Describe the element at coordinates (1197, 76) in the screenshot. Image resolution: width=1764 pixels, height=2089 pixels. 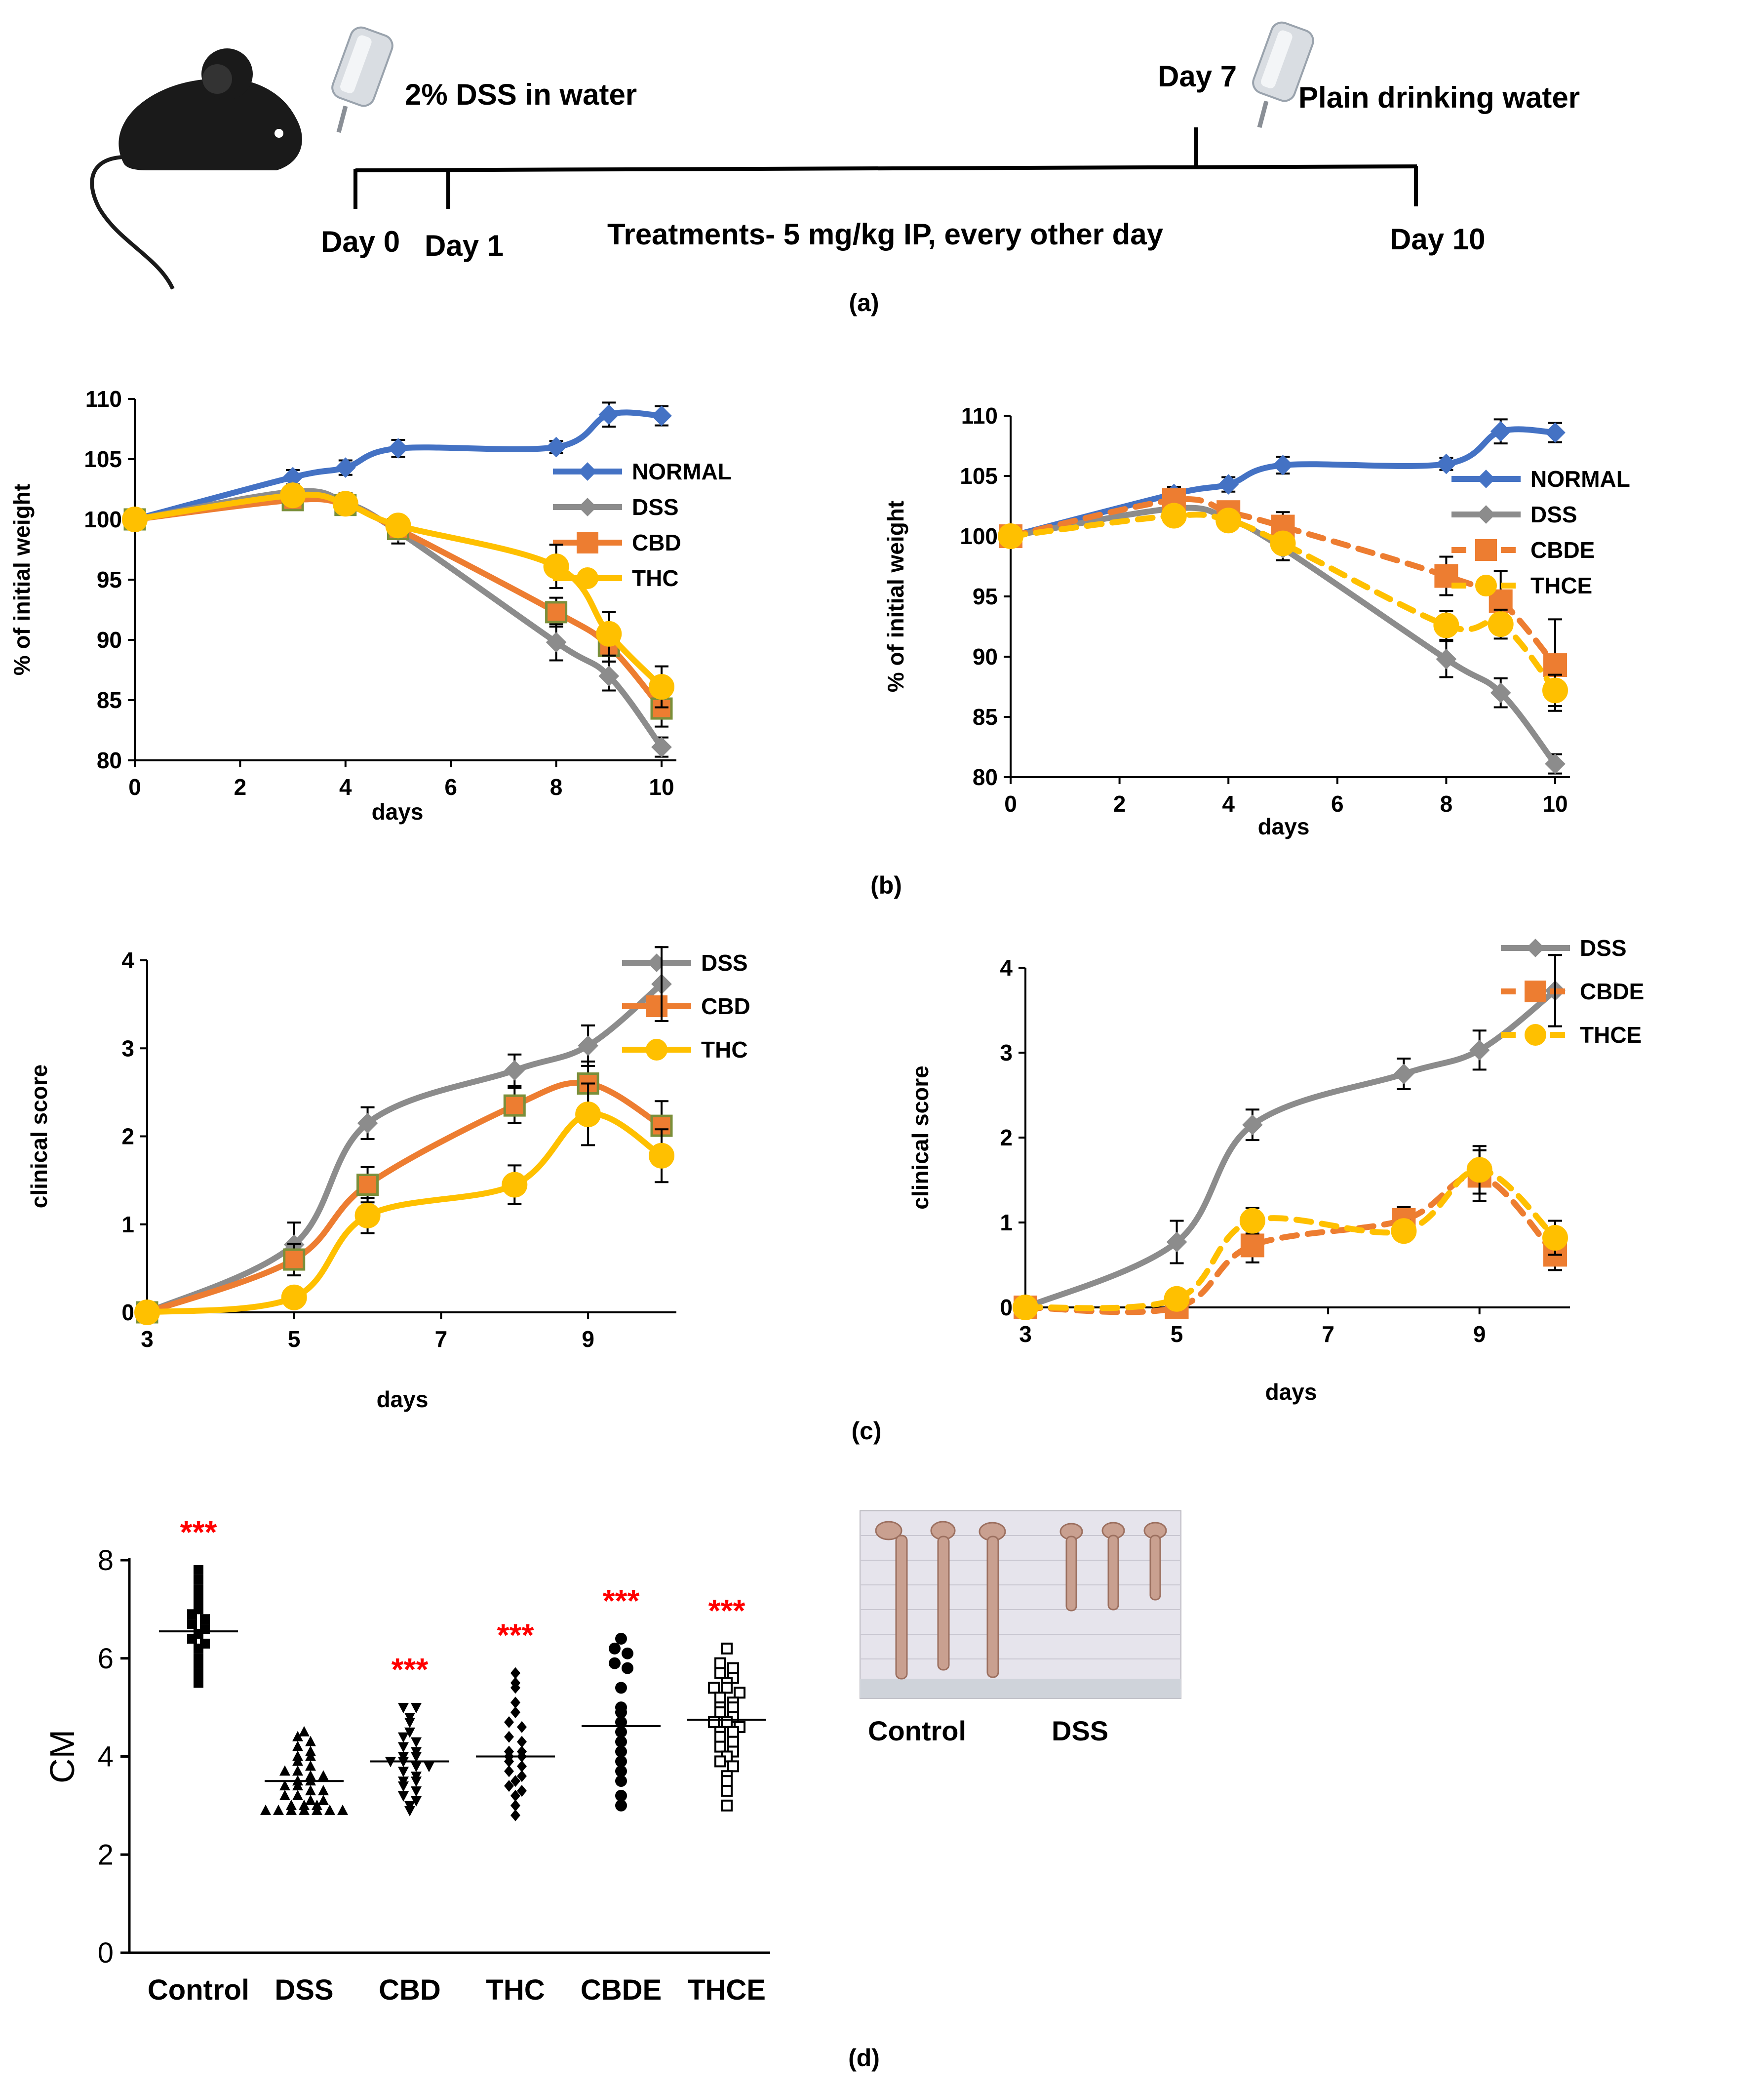
I see `day7-label: Day 7` at that location.